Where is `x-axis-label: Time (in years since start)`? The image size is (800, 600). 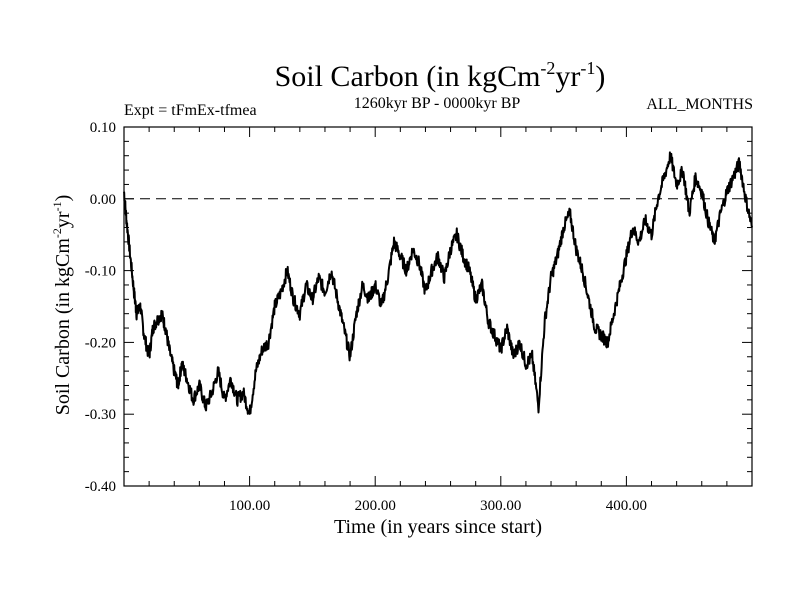 x-axis-label: Time (in years since start) is located at coordinates (438, 527).